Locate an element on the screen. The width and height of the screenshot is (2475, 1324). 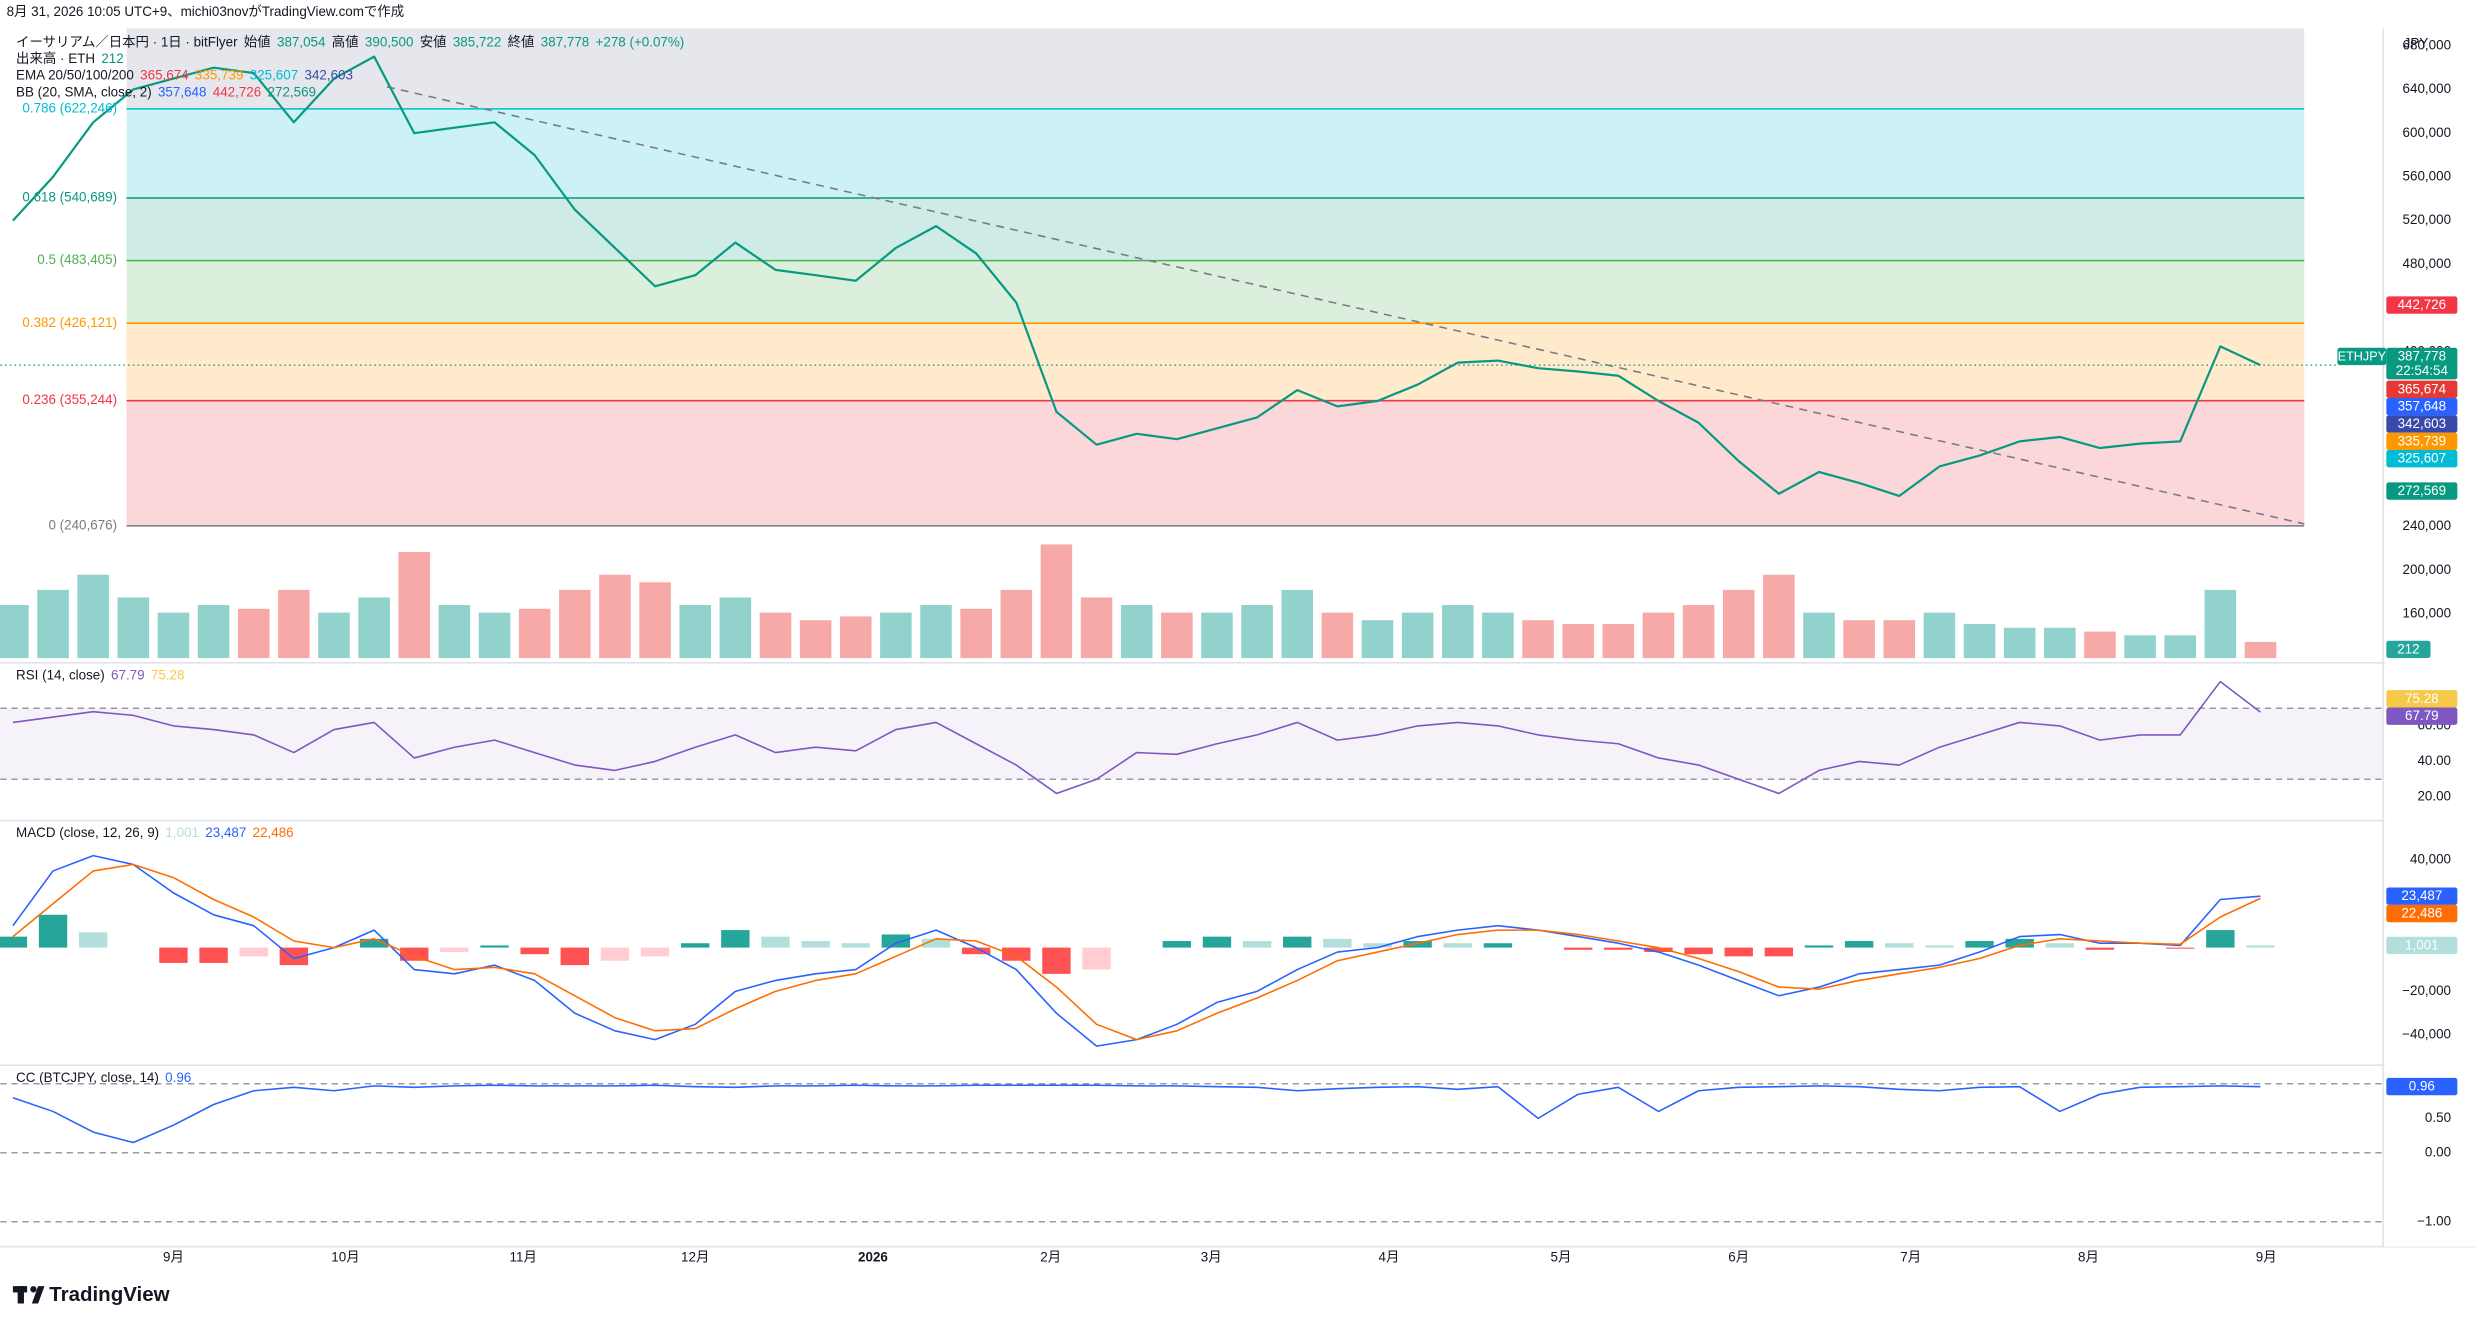
price-badge-label: 75.28 is located at coordinates (2422, 698).